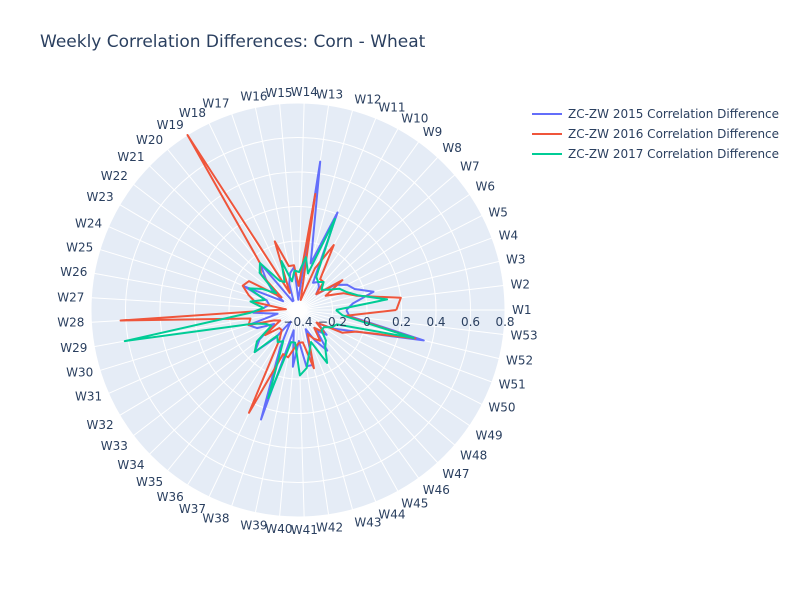  I want to click on angular-tick-label: W1, so click(522, 310).